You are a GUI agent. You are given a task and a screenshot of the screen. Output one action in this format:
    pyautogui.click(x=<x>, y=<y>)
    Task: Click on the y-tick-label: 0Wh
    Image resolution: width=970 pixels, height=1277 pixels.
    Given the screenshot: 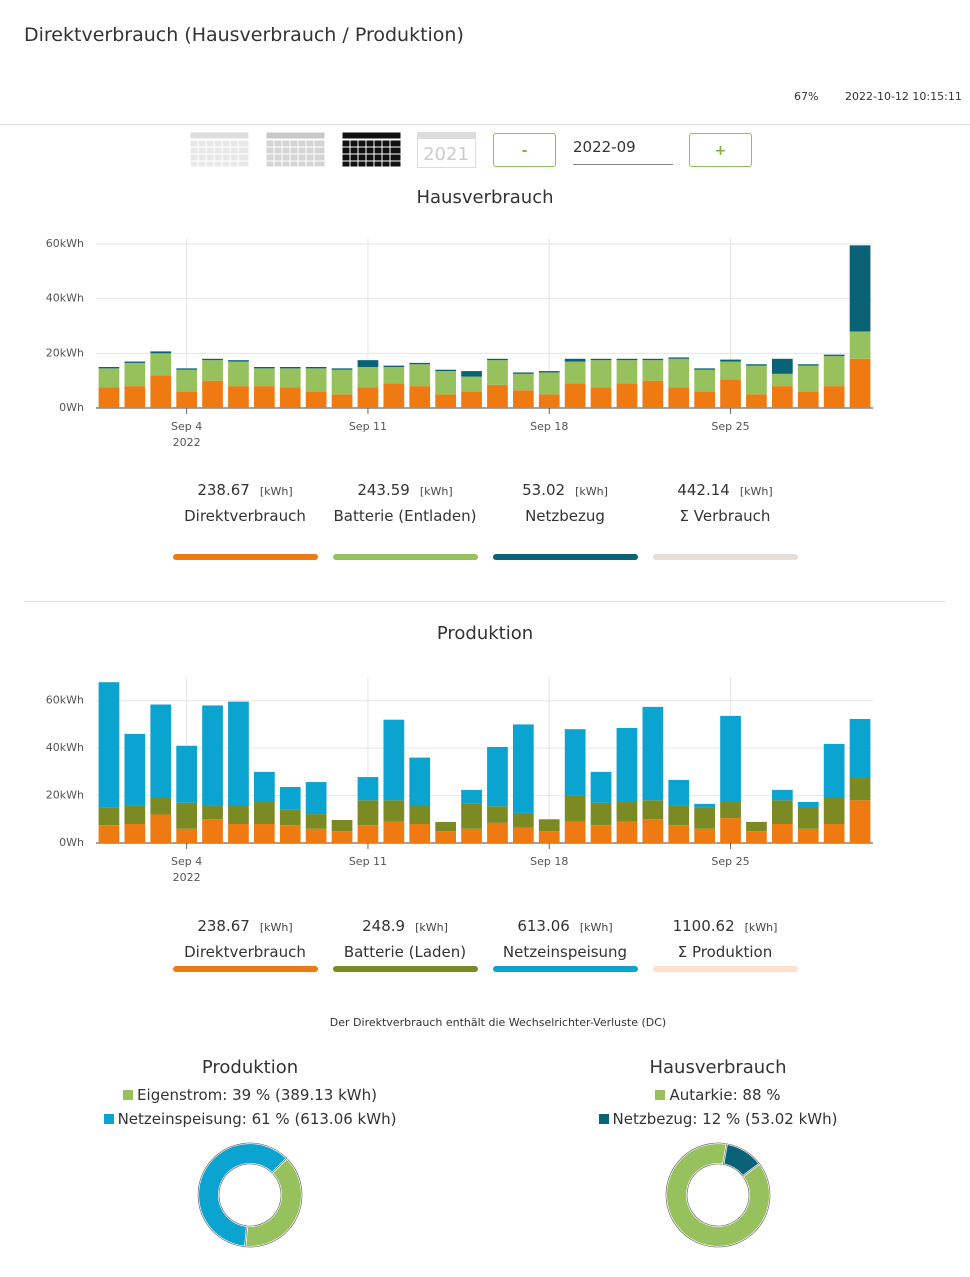 What is the action you would take?
    pyautogui.click(x=71, y=842)
    